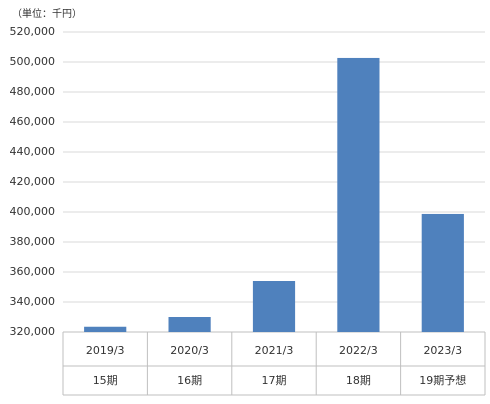  Describe the element at coordinates (442, 350) in the screenshot. I see `x-tick-label: 2023/3` at that location.